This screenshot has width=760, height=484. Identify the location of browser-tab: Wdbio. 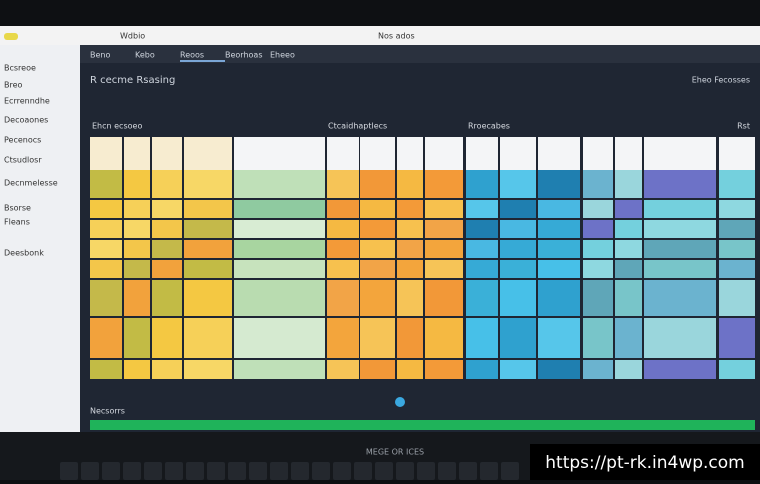
(132, 36).